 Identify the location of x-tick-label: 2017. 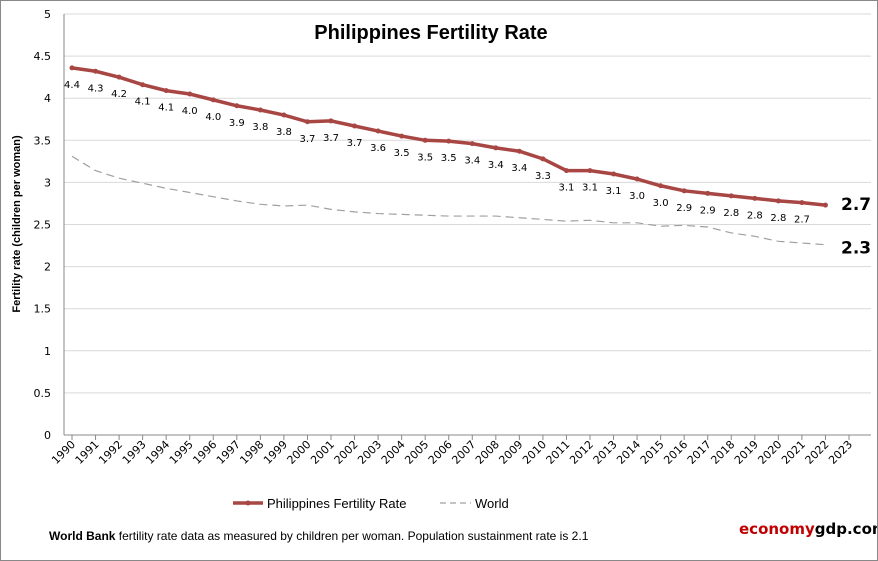
(699, 452).